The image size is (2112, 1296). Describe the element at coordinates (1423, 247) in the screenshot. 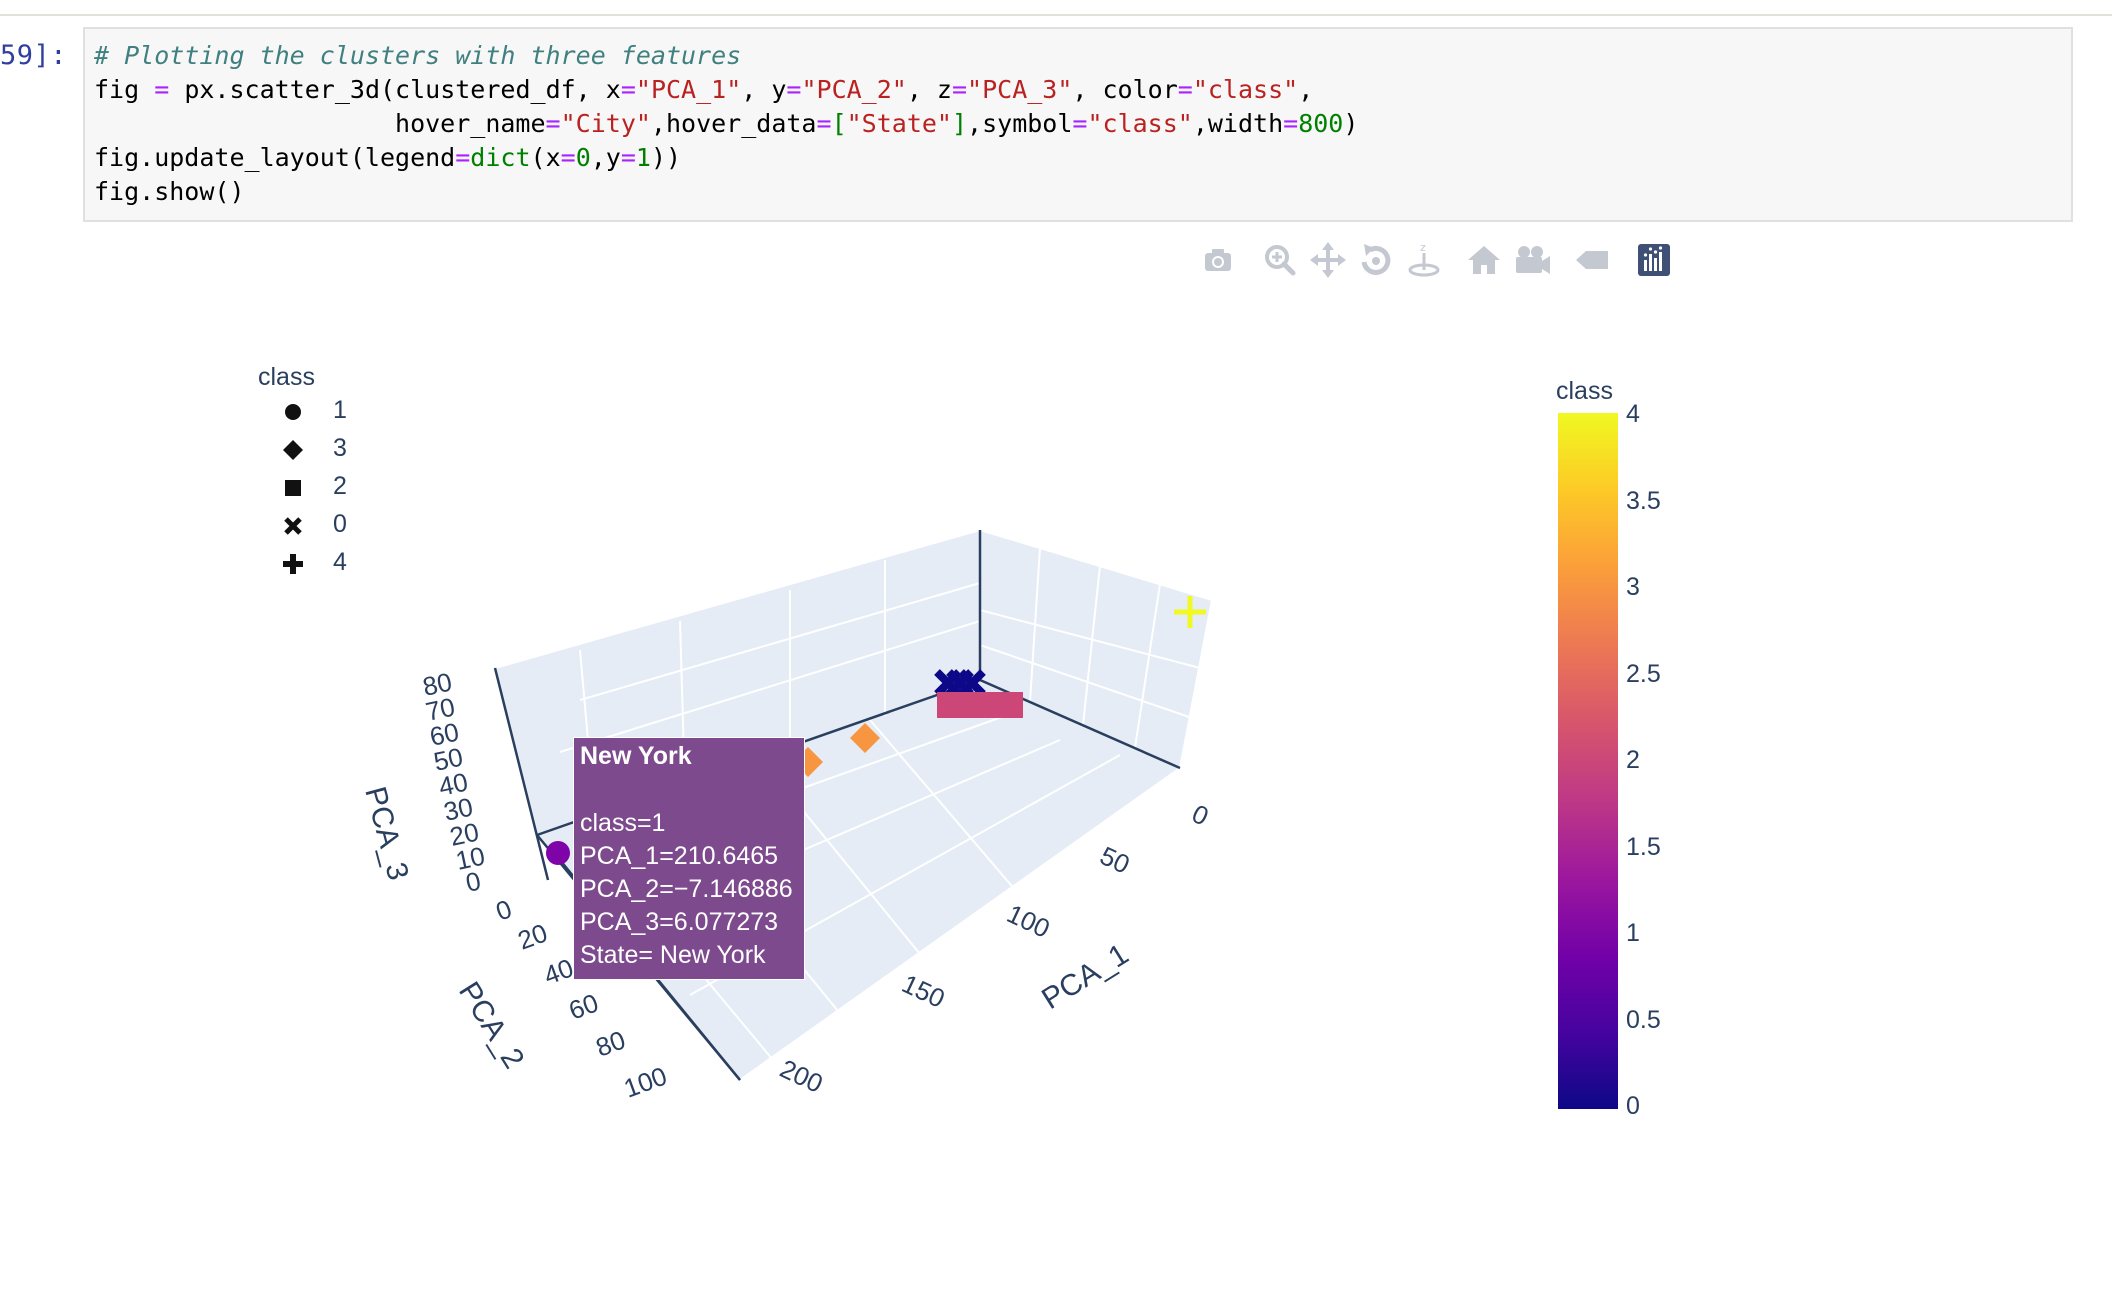

I see `svg-text: z` at that location.